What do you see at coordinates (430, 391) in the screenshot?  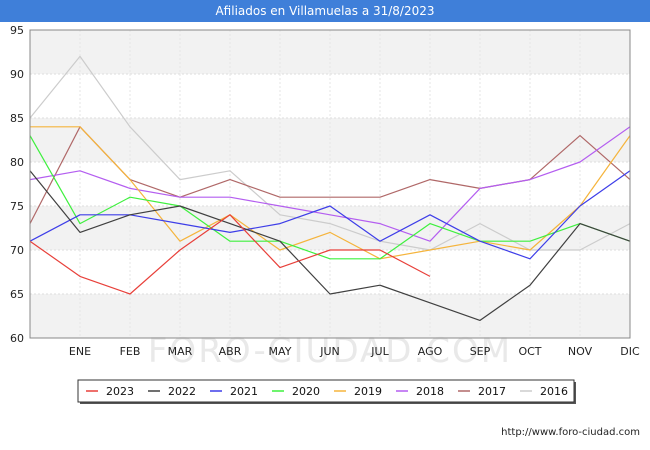 I see `legend-label-2018: 2018` at bounding box center [430, 391].